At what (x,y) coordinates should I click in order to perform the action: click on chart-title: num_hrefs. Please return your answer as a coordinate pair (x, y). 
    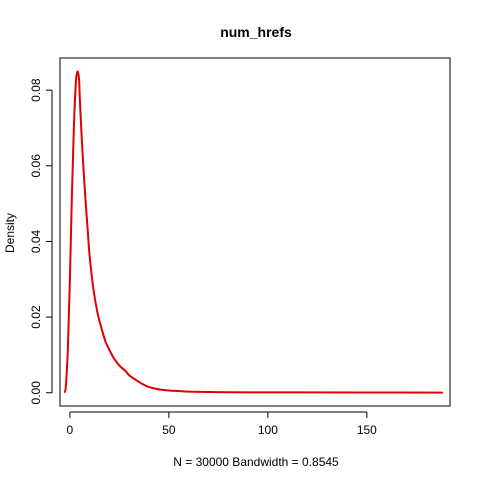
    Looking at the image, I should click on (256, 32).